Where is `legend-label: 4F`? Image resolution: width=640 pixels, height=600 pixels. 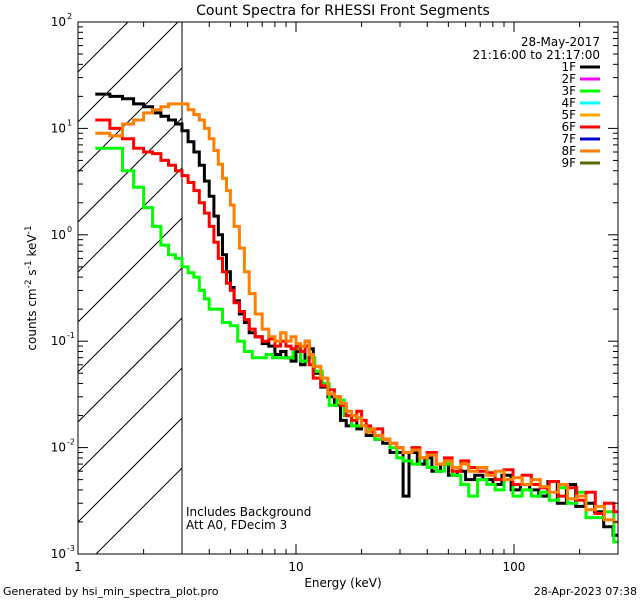 legend-label: 4F is located at coordinates (568, 103).